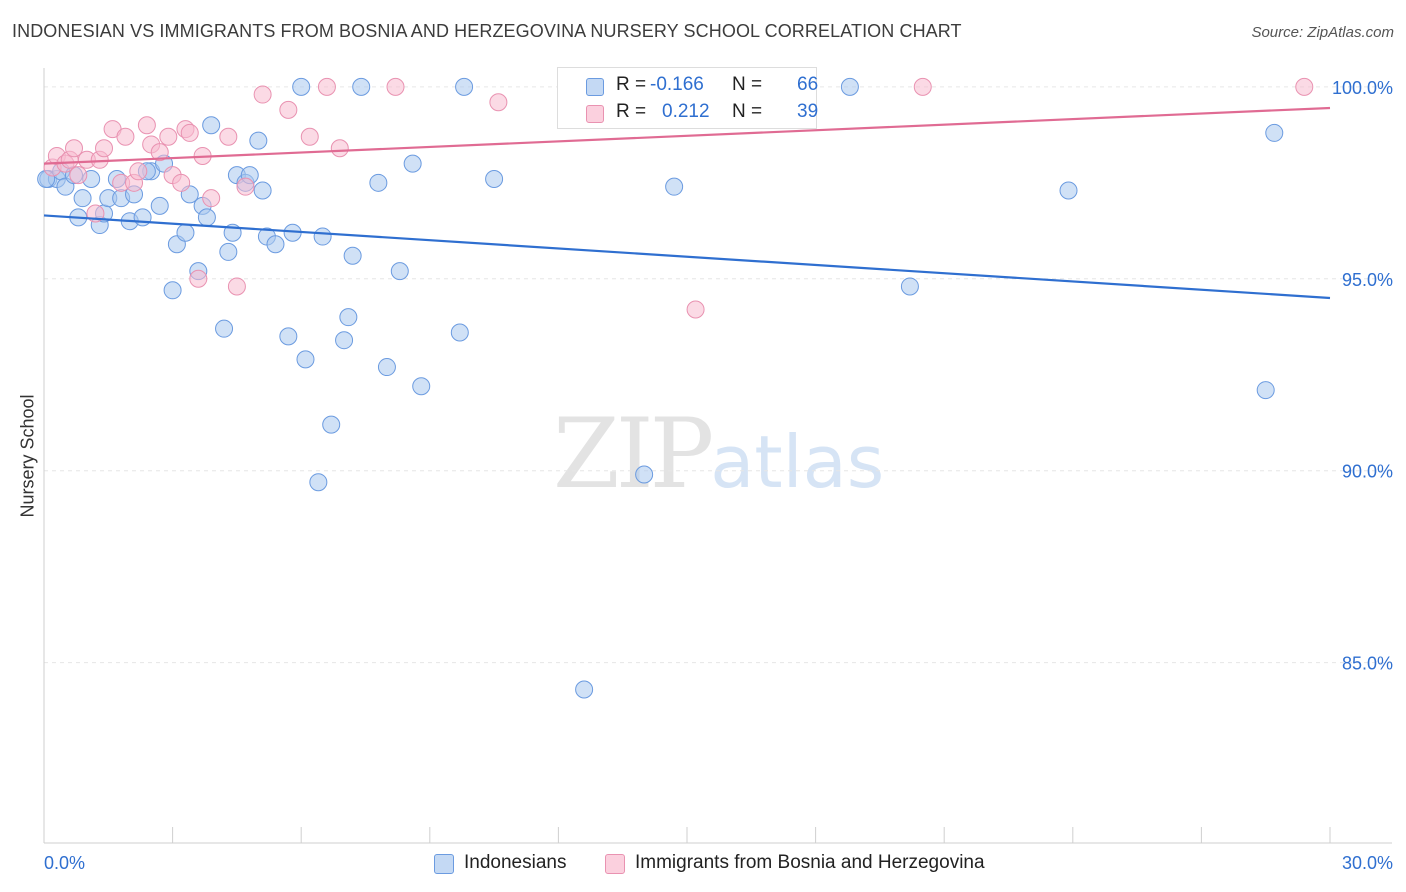  I want to click on y-tick-label: 85.0%, so click(1367, 664).